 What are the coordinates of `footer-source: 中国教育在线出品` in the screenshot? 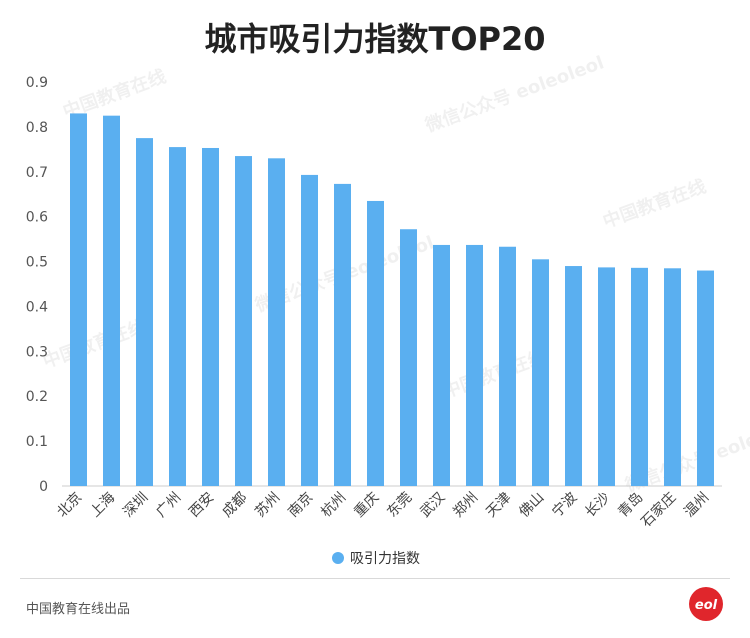 It's located at (78, 609).